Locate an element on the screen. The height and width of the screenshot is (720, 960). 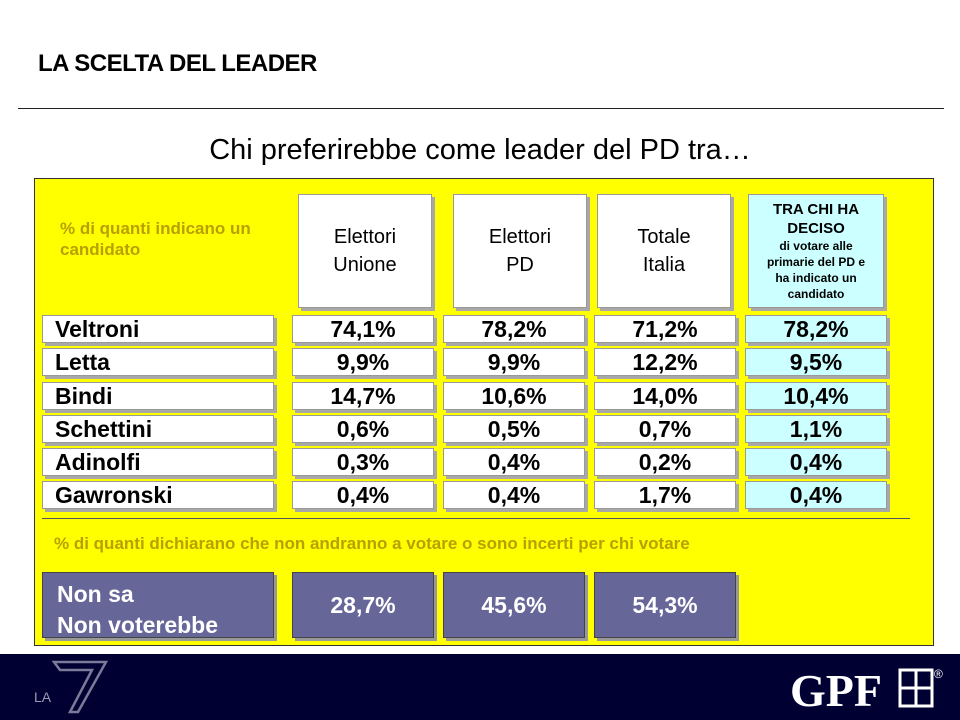
value-elettori-pd: 10,6% is located at coordinates (514, 396).